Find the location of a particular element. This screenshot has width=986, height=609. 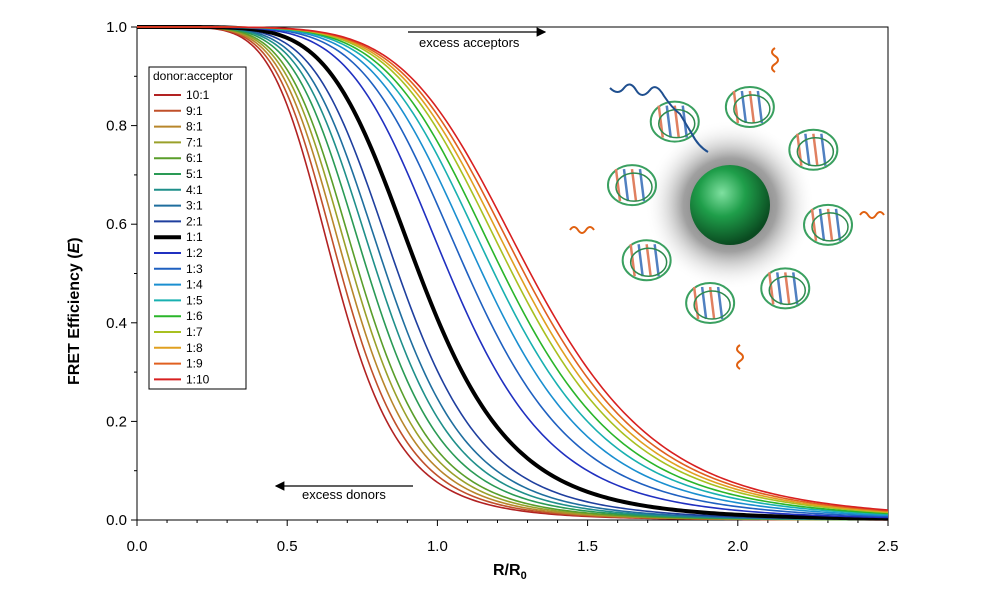

legend-label: 1:2 is located at coordinates (194, 253).